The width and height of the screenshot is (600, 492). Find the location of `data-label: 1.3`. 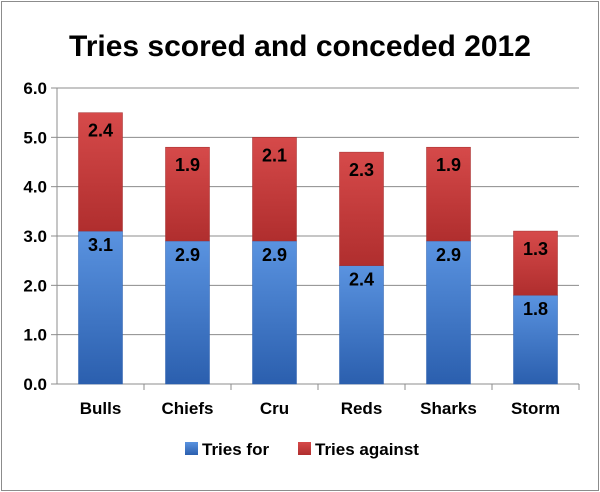

data-label: 1.3 is located at coordinates (535, 249).